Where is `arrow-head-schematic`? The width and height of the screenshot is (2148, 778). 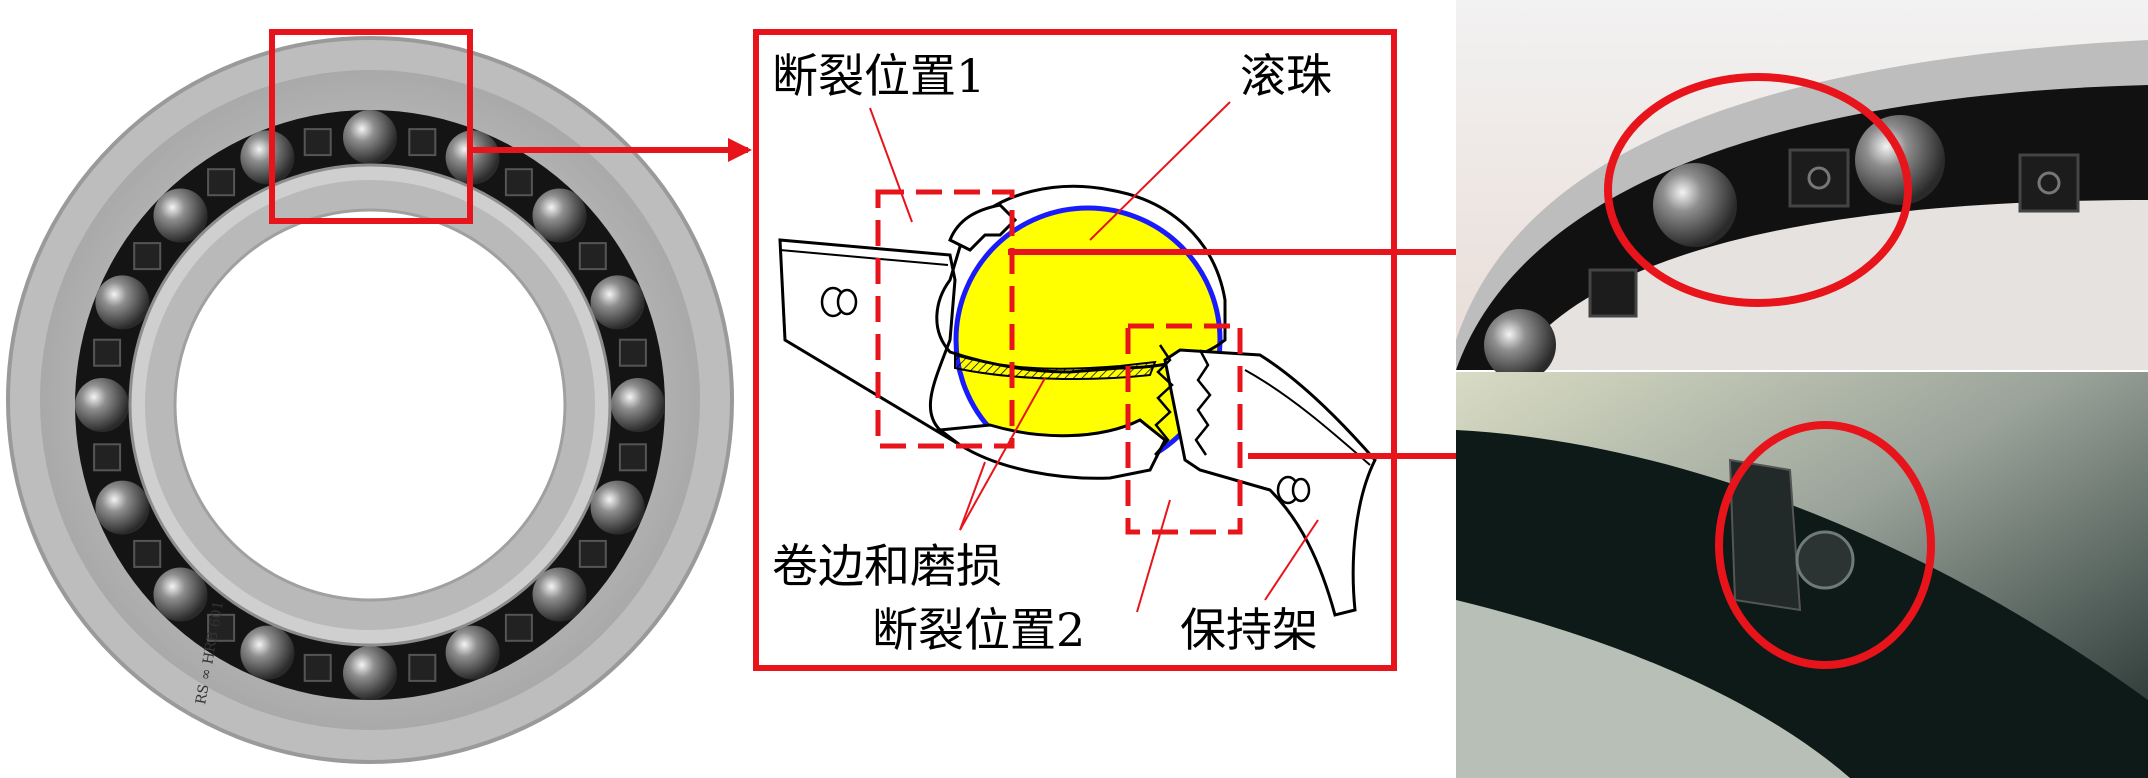
arrow-head-schematic is located at coordinates (740, 150).